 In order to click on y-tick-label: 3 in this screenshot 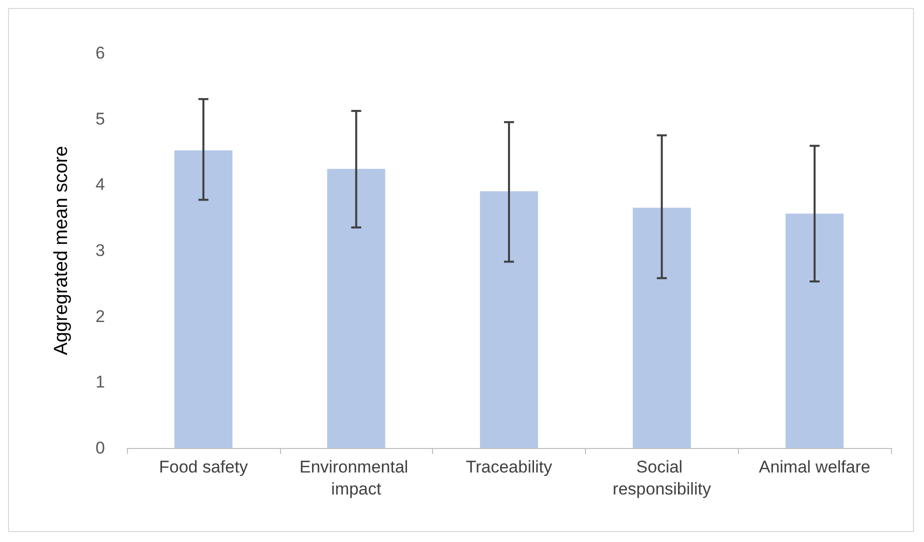, I will do `click(100, 250)`.